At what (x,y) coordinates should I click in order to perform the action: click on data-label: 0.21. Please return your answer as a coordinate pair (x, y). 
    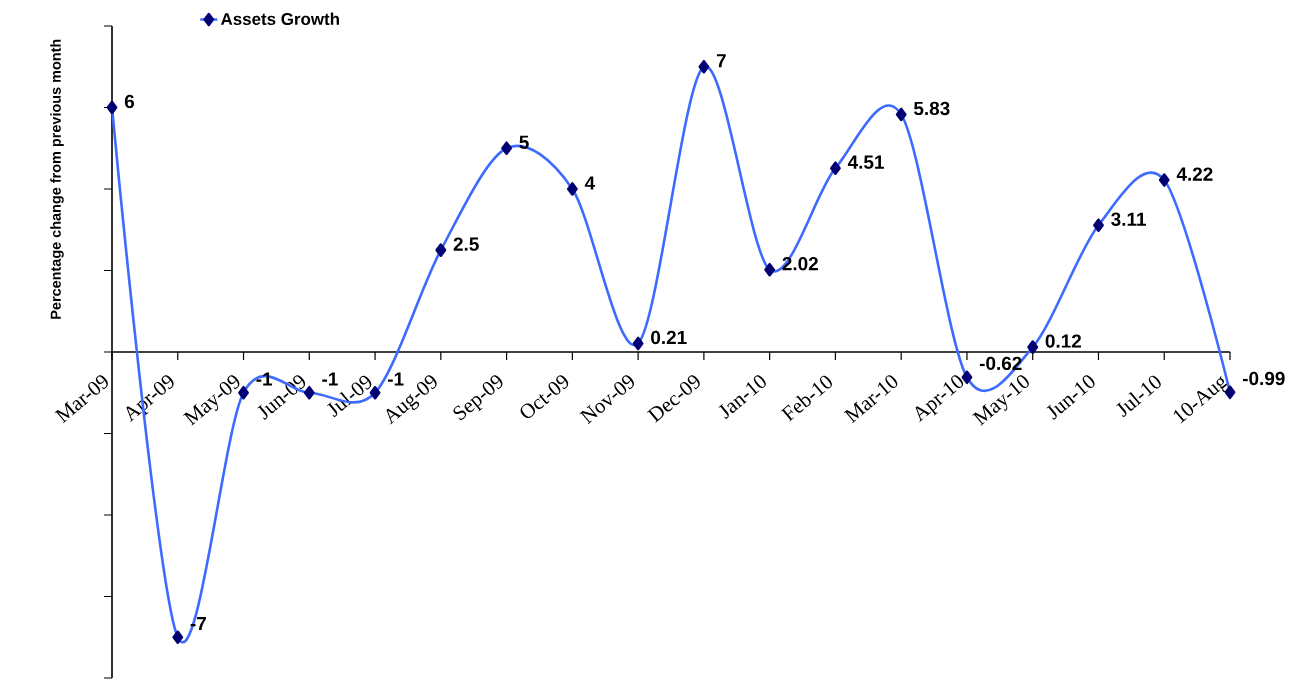
    Looking at the image, I should click on (669, 337).